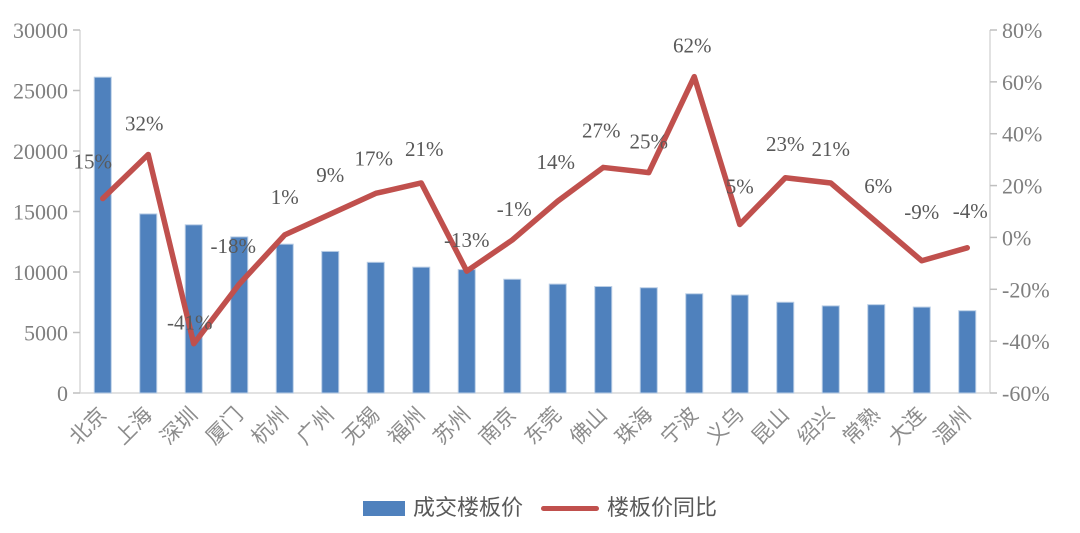 Image resolution: width=1080 pixels, height=533 pixels. Describe the element at coordinates (740, 186) in the screenshot. I see `data-label: 5%` at that location.